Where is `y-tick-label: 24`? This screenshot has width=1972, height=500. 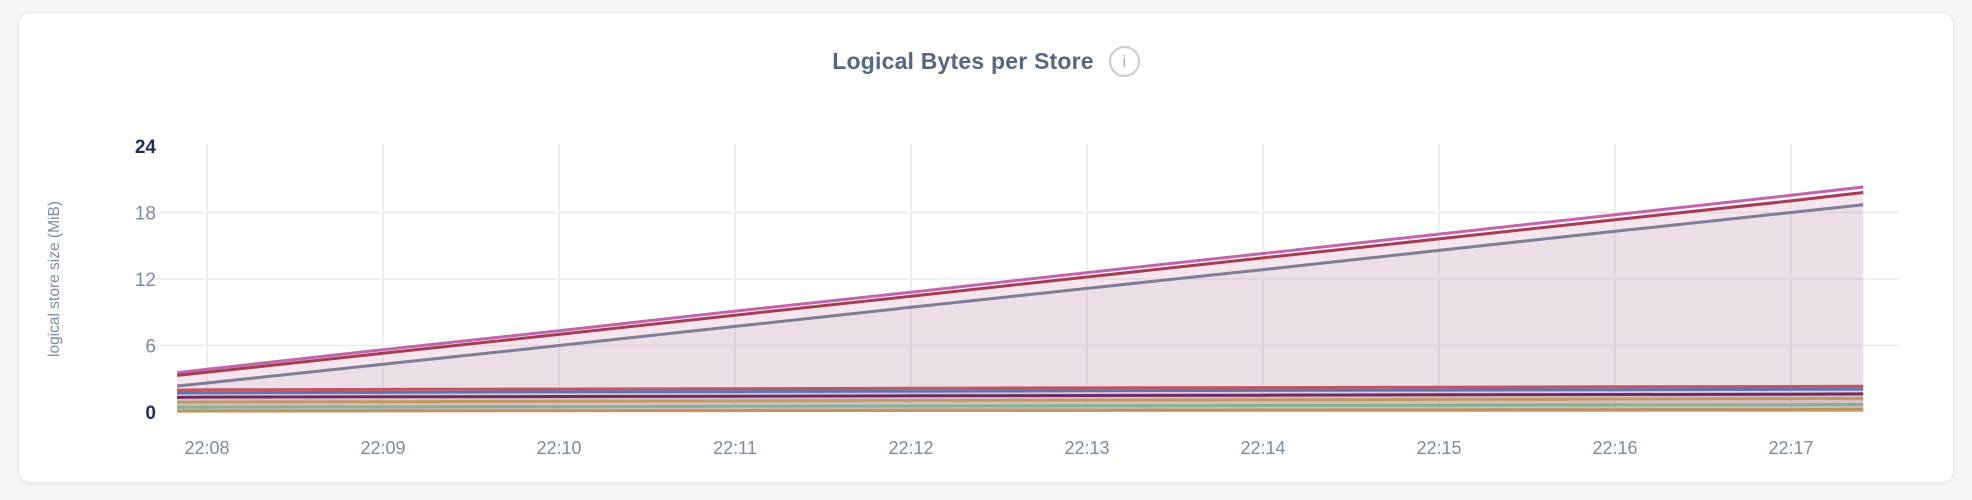
y-tick-label: 24 is located at coordinates (146, 147).